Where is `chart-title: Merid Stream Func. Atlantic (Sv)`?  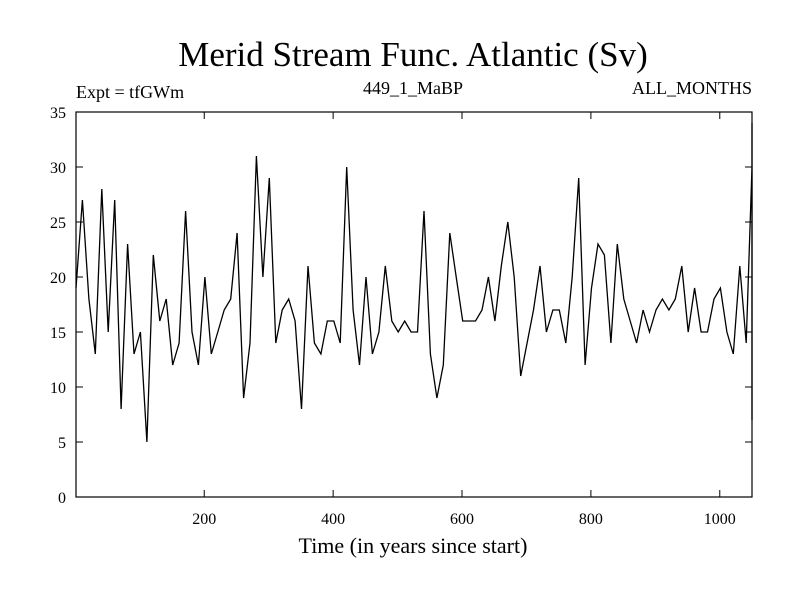
chart-title: Merid Stream Func. Atlantic (Sv) is located at coordinates (413, 54).